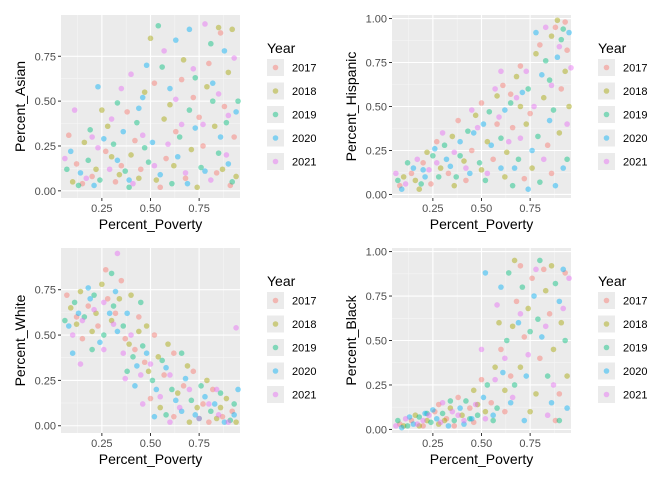  I want to click on legend: Year 2017 2018 2019 2020 2021, so click(291, 338).